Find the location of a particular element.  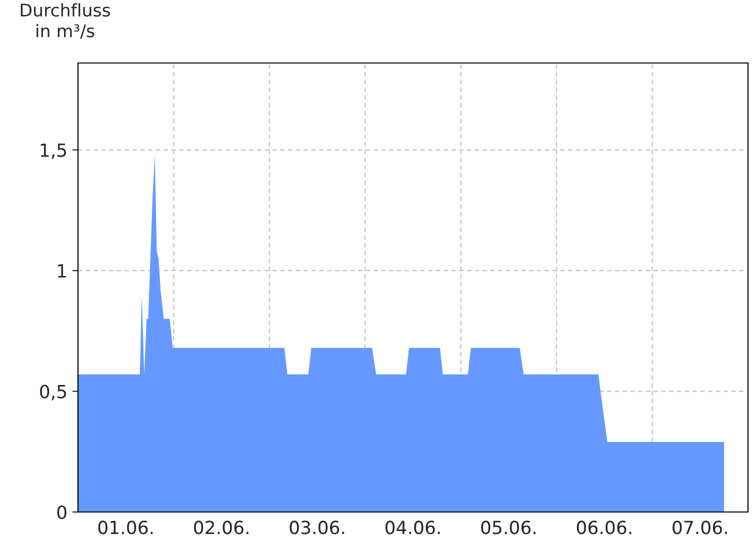

y-tick-label: 1 is located at coordinates (62, 271).